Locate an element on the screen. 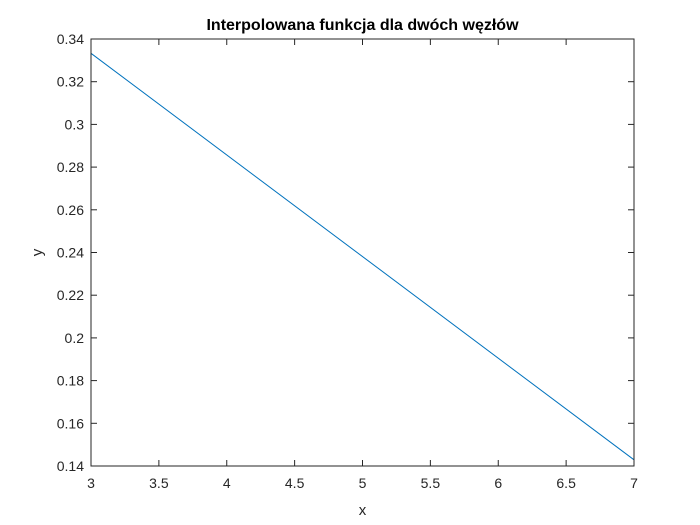 This screenshot has height=525, width=700. y-tick-label: 0.22 is located at coordinates (70, 295).